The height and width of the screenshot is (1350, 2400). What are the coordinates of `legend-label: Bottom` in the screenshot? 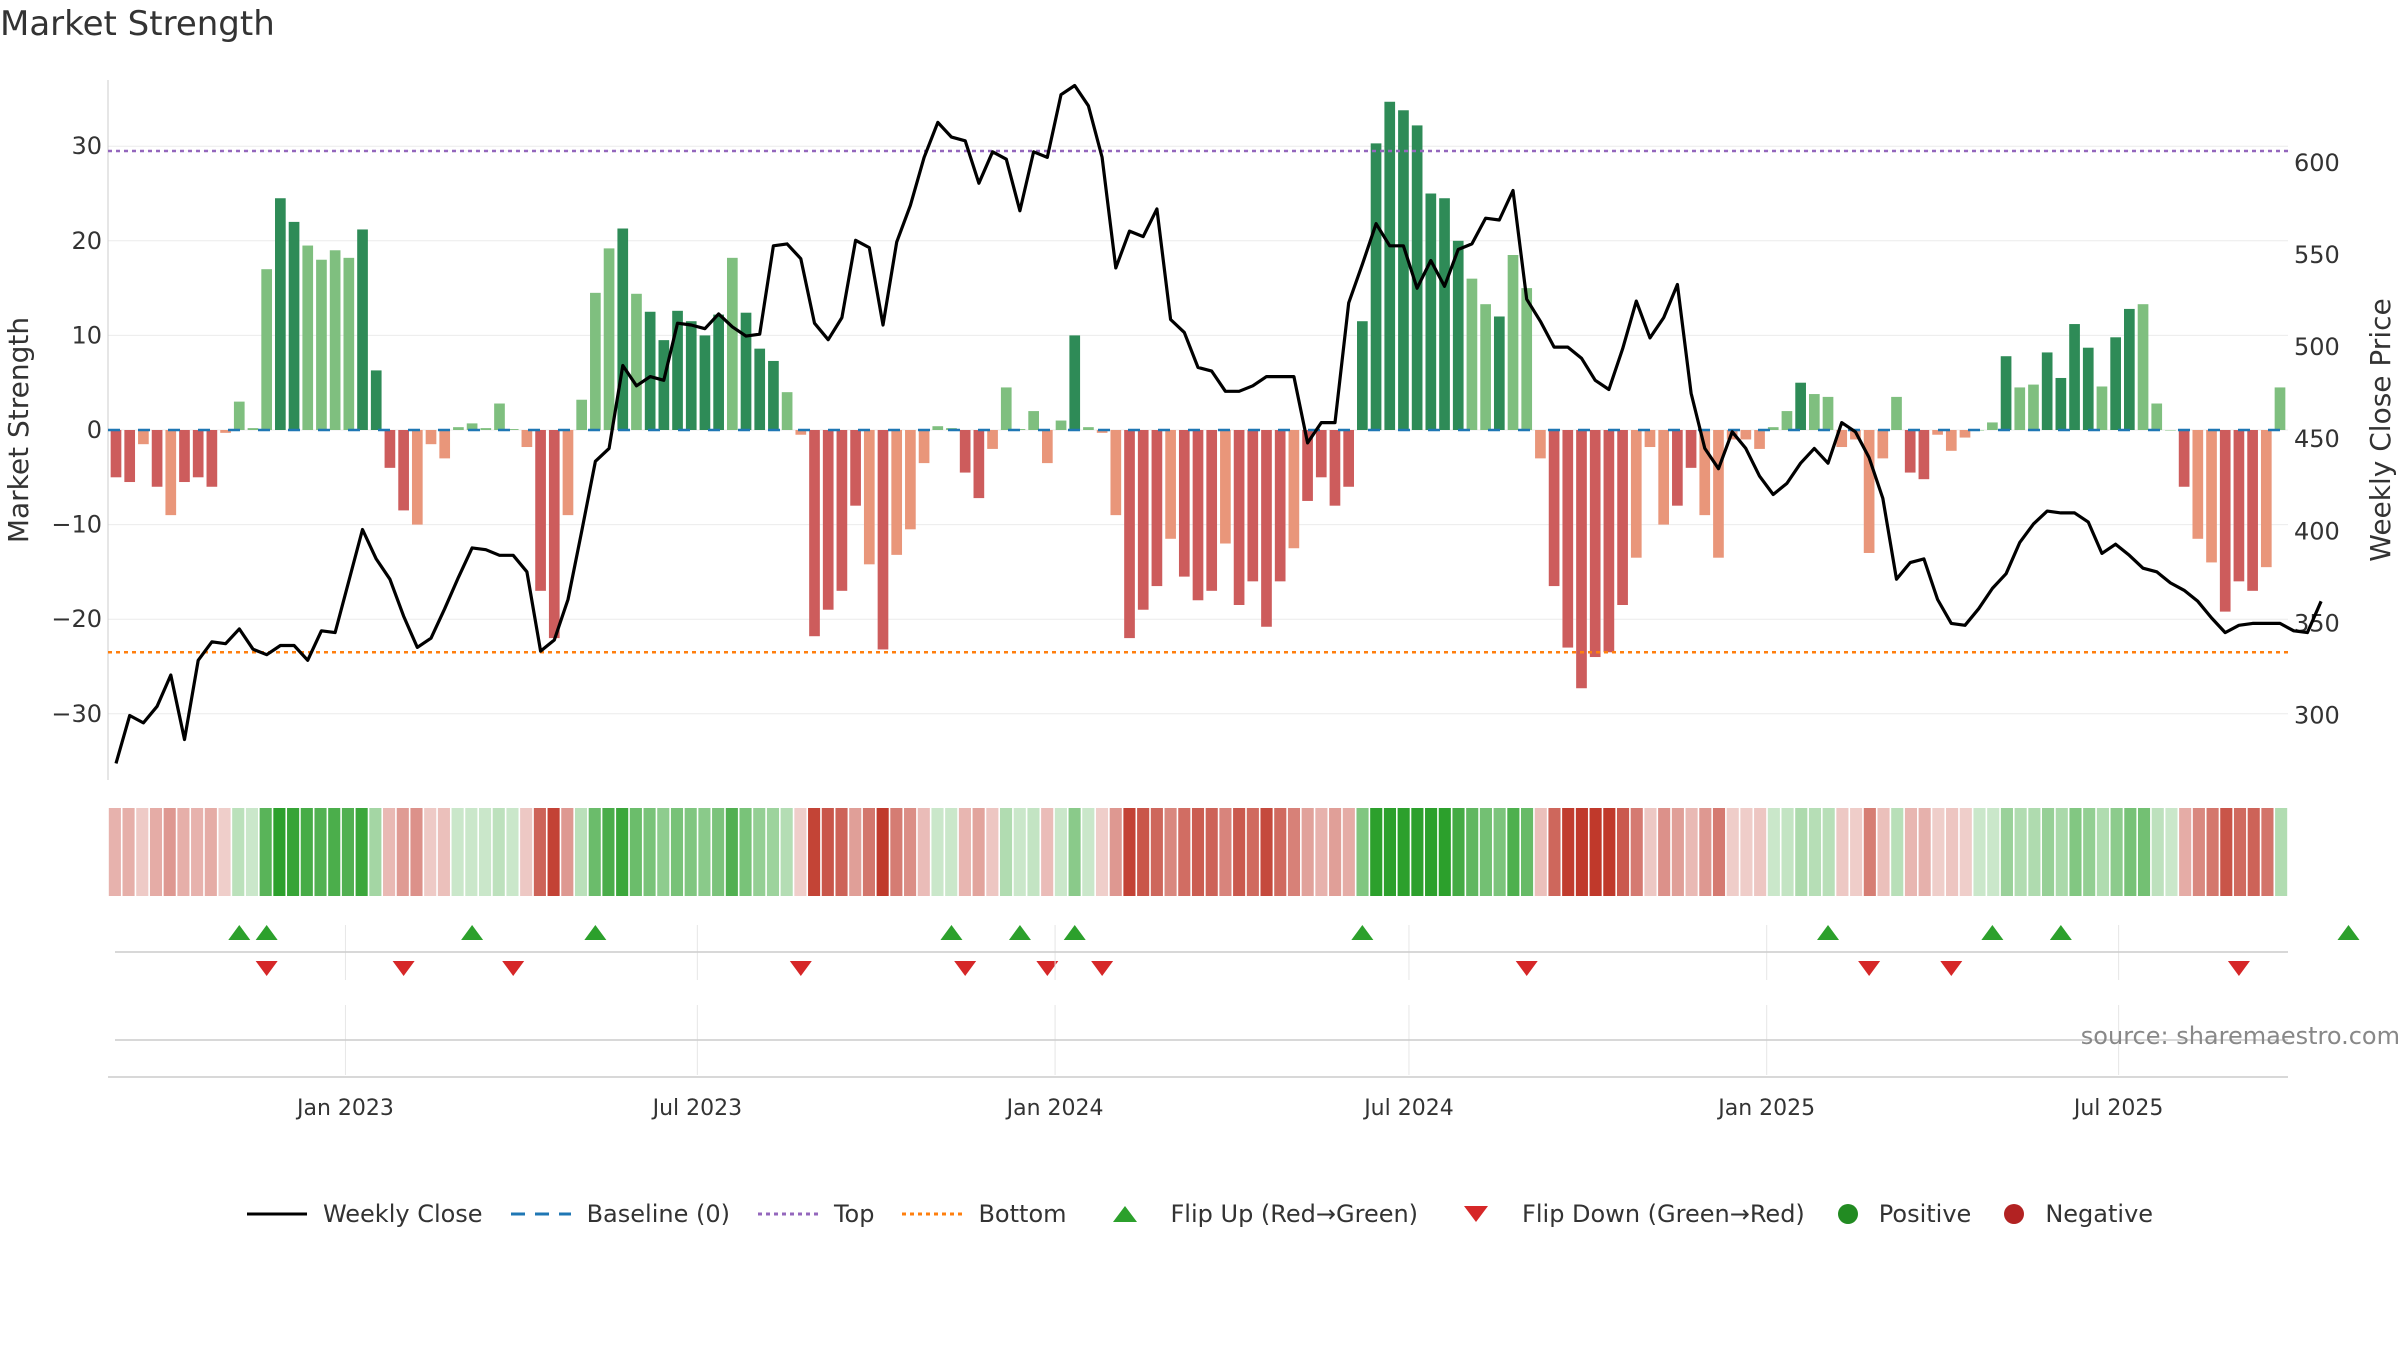 It's located at (1022, 1214).